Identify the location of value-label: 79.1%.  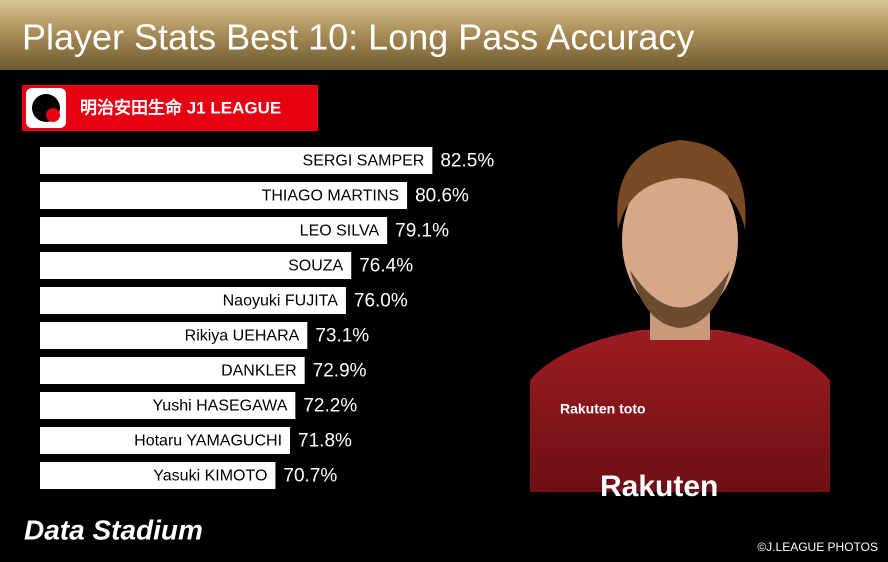
(422, 231).